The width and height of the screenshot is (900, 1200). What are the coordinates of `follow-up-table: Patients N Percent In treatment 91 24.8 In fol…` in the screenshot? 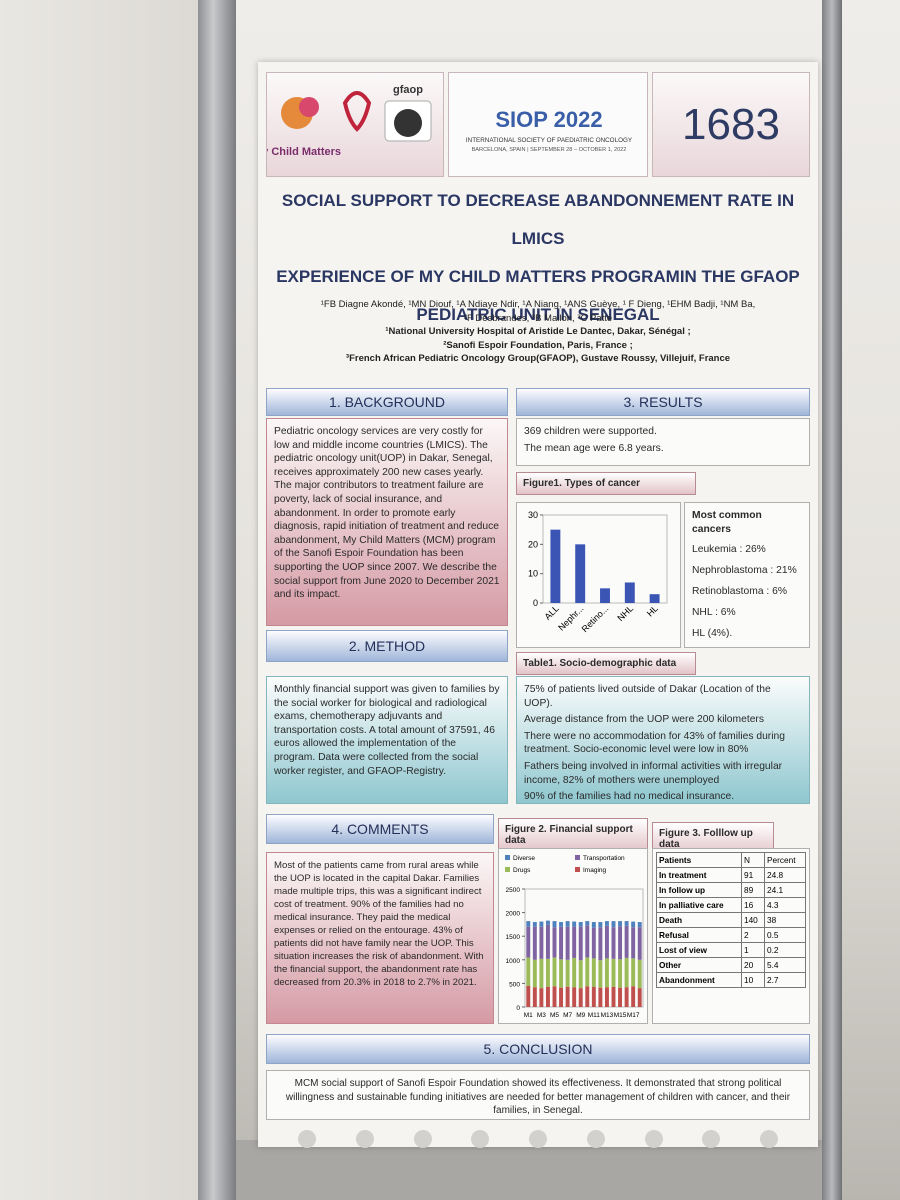 It's located at (731, 920).